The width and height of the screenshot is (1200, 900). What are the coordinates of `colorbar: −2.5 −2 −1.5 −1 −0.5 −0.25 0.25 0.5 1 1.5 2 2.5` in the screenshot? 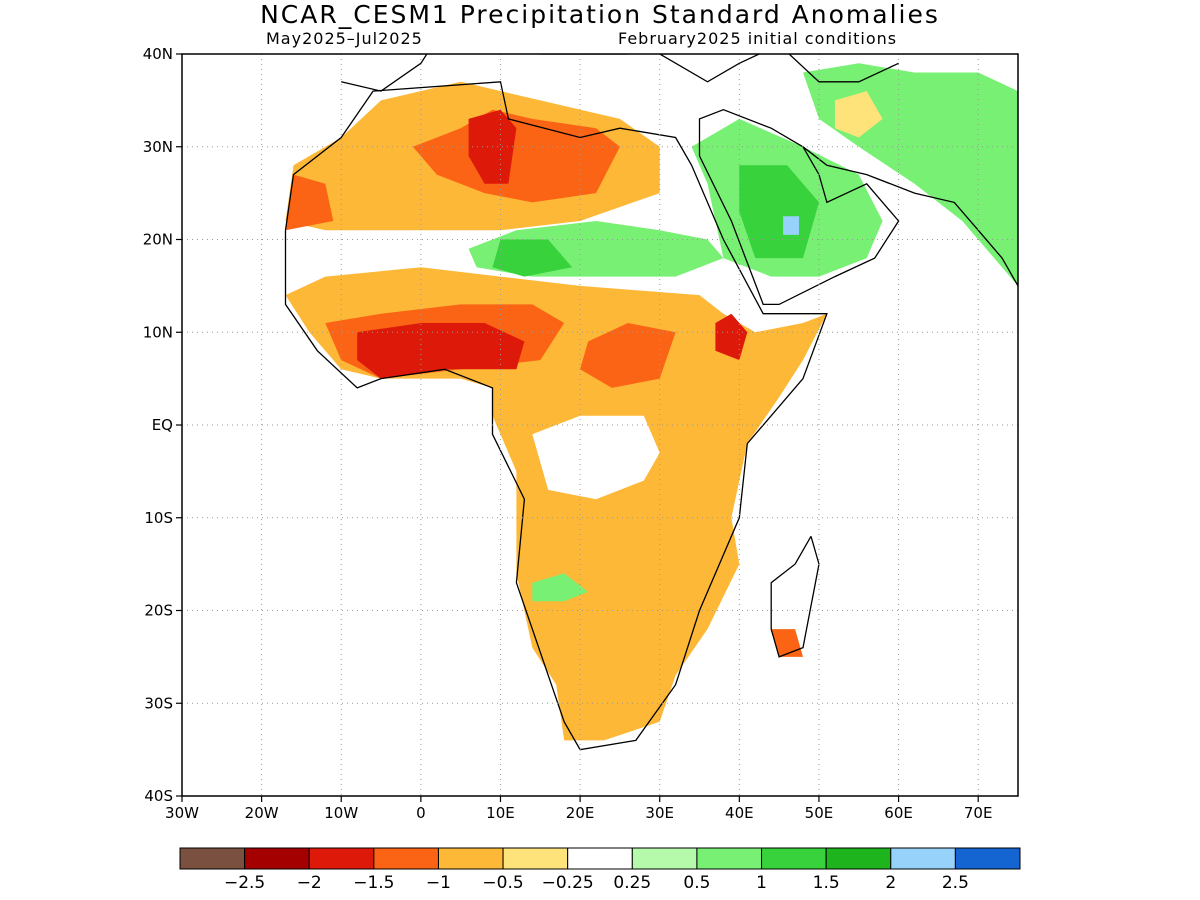 It's located at (600, 870).